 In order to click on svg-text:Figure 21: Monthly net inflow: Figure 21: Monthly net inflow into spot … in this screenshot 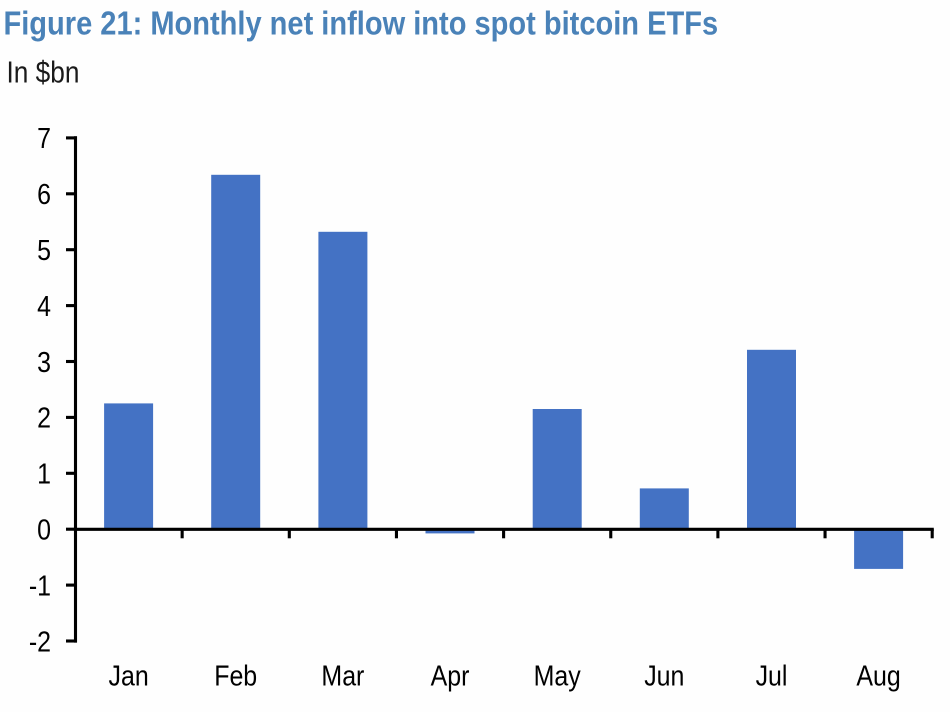, I will do `click(361, 22)`.